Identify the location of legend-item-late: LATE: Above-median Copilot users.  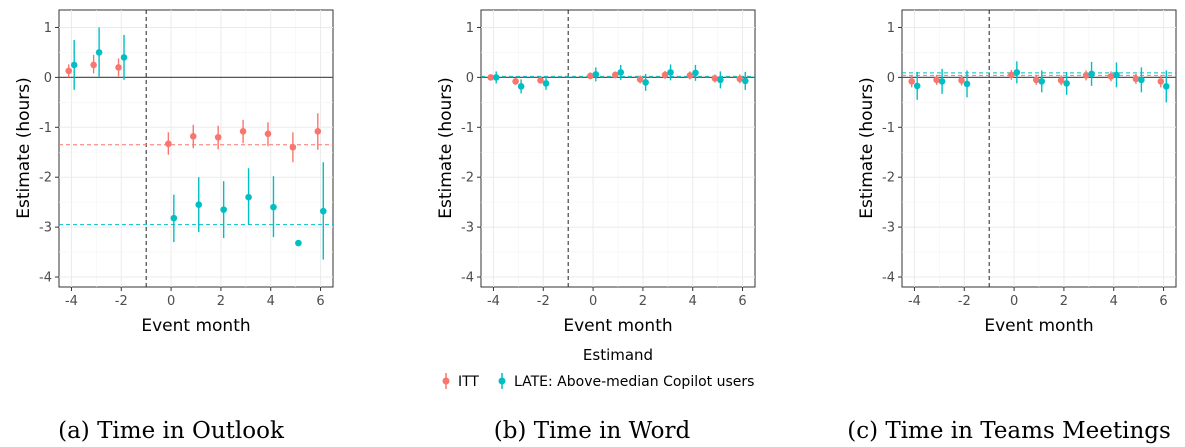
(626, 381).